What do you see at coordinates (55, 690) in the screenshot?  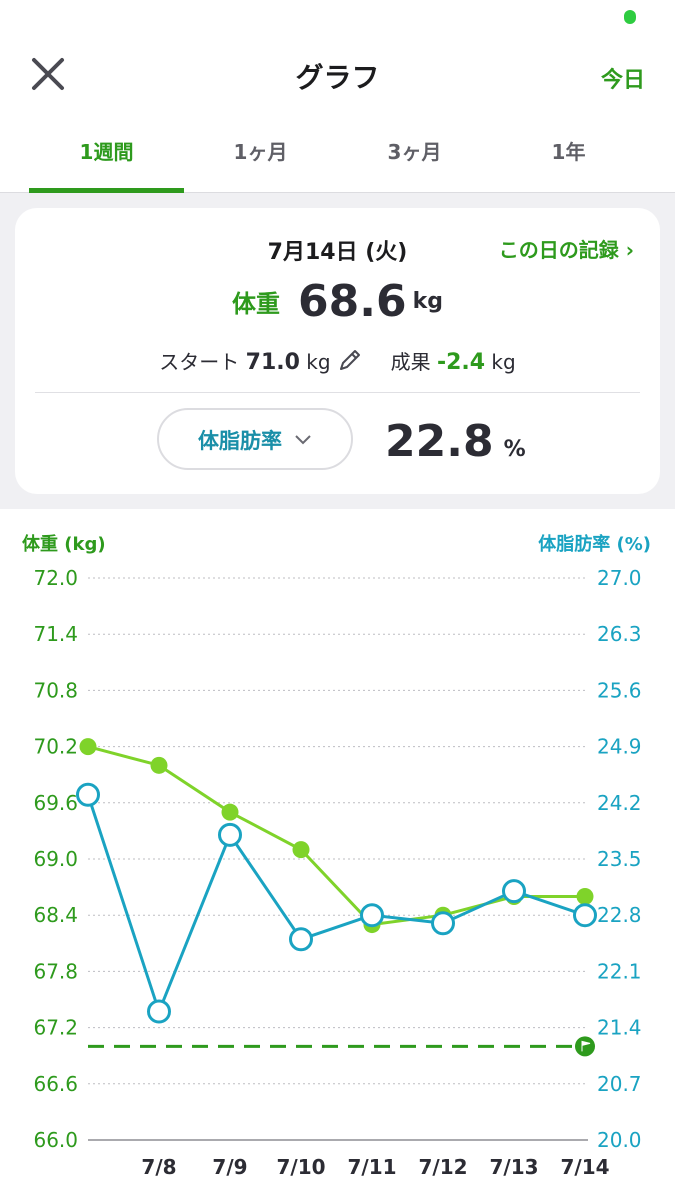 I see `left-tick-label: 70.8` at bounding box center [55, 690].